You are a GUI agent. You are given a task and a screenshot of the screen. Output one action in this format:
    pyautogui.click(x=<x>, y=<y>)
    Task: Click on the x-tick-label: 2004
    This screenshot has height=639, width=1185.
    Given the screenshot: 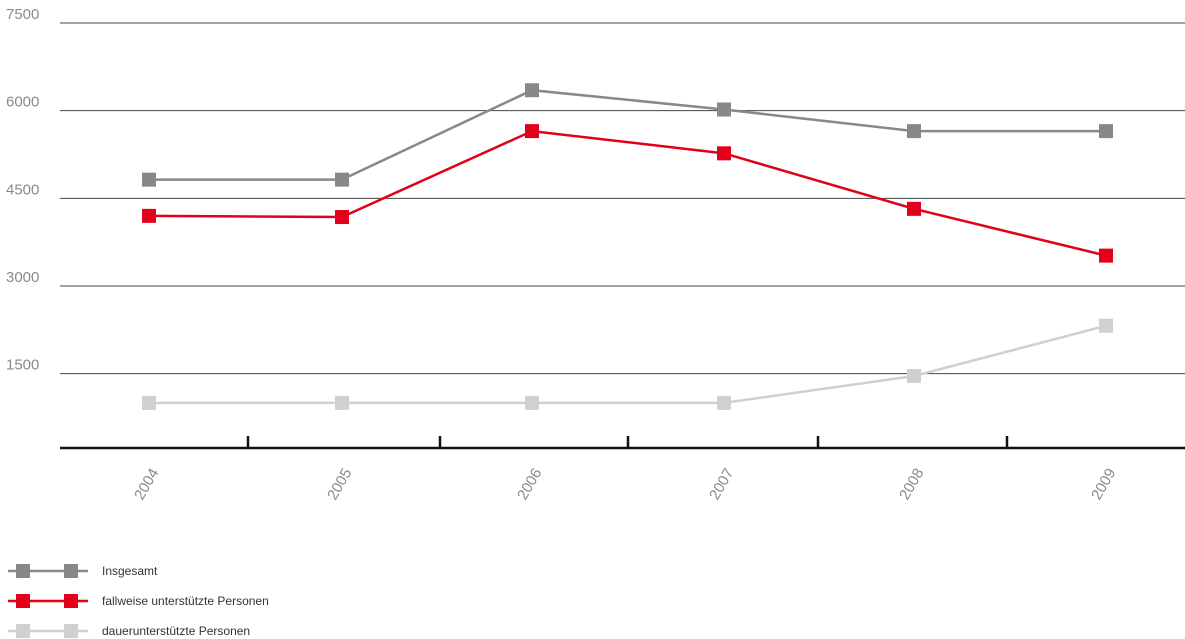 What is the action you would take?
    pyautogui.click(x=146, y=484)
    